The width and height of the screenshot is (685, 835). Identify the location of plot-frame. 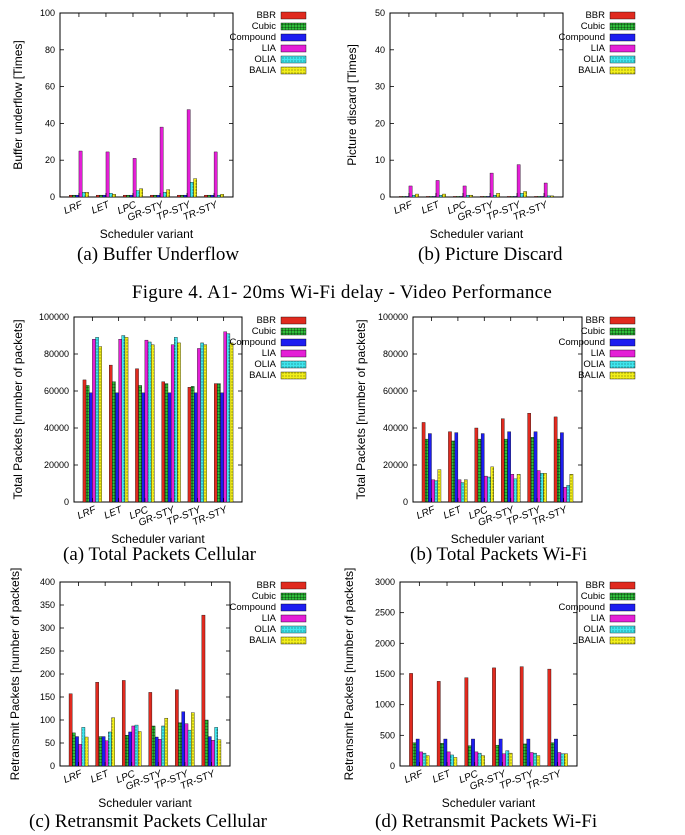
(497, 409).